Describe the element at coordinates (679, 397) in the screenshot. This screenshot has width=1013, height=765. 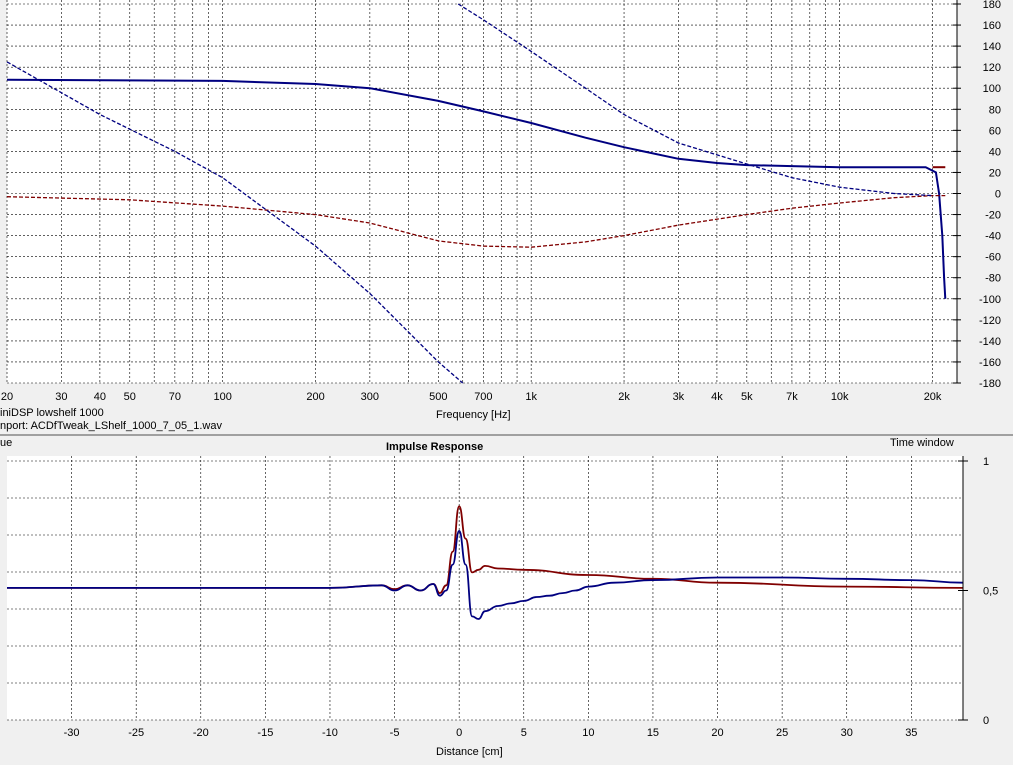
I see `frequency-x-tick-label: 3k` at that location.